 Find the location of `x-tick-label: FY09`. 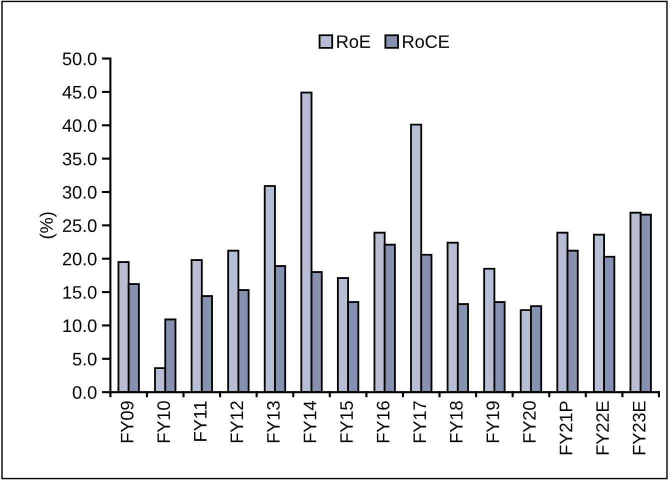

x-tick-label: FY09 is located at coordinates (127, 421).